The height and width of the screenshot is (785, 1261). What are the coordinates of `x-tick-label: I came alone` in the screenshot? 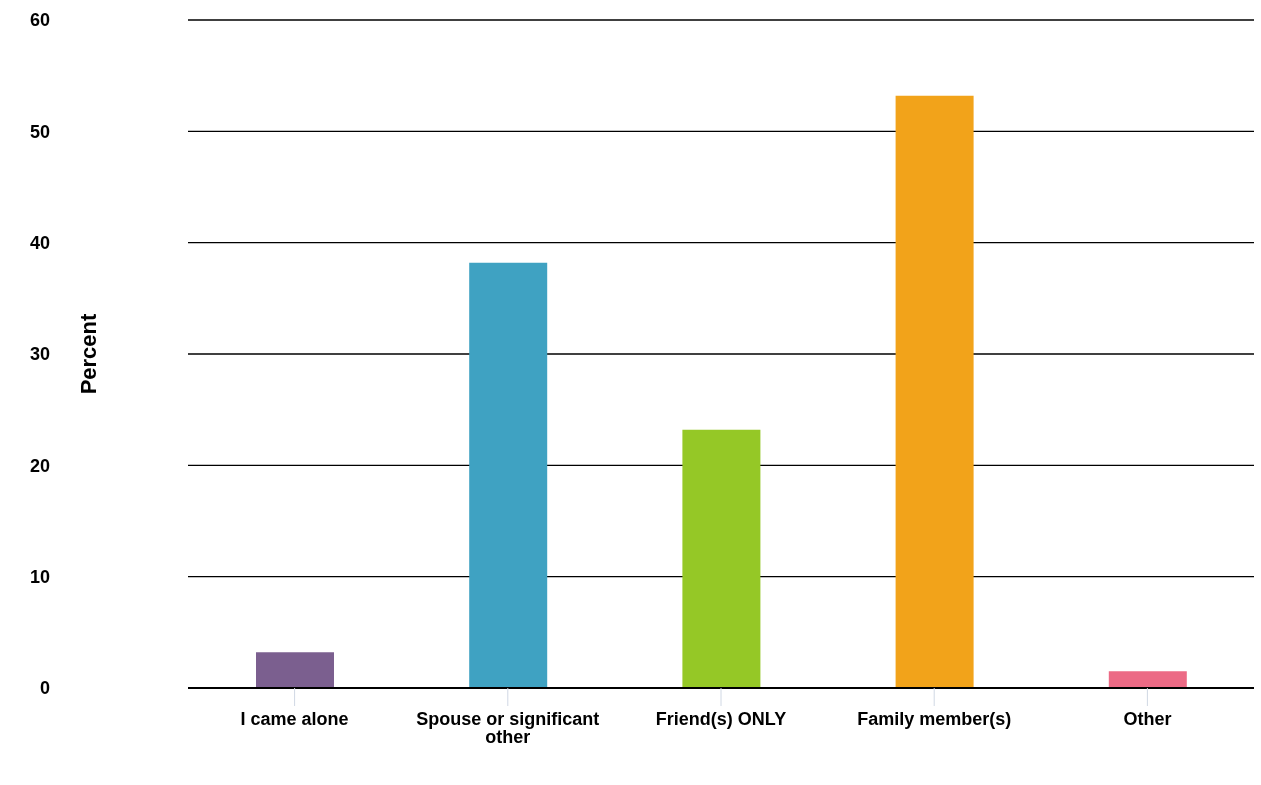 It's located at (294, 718).